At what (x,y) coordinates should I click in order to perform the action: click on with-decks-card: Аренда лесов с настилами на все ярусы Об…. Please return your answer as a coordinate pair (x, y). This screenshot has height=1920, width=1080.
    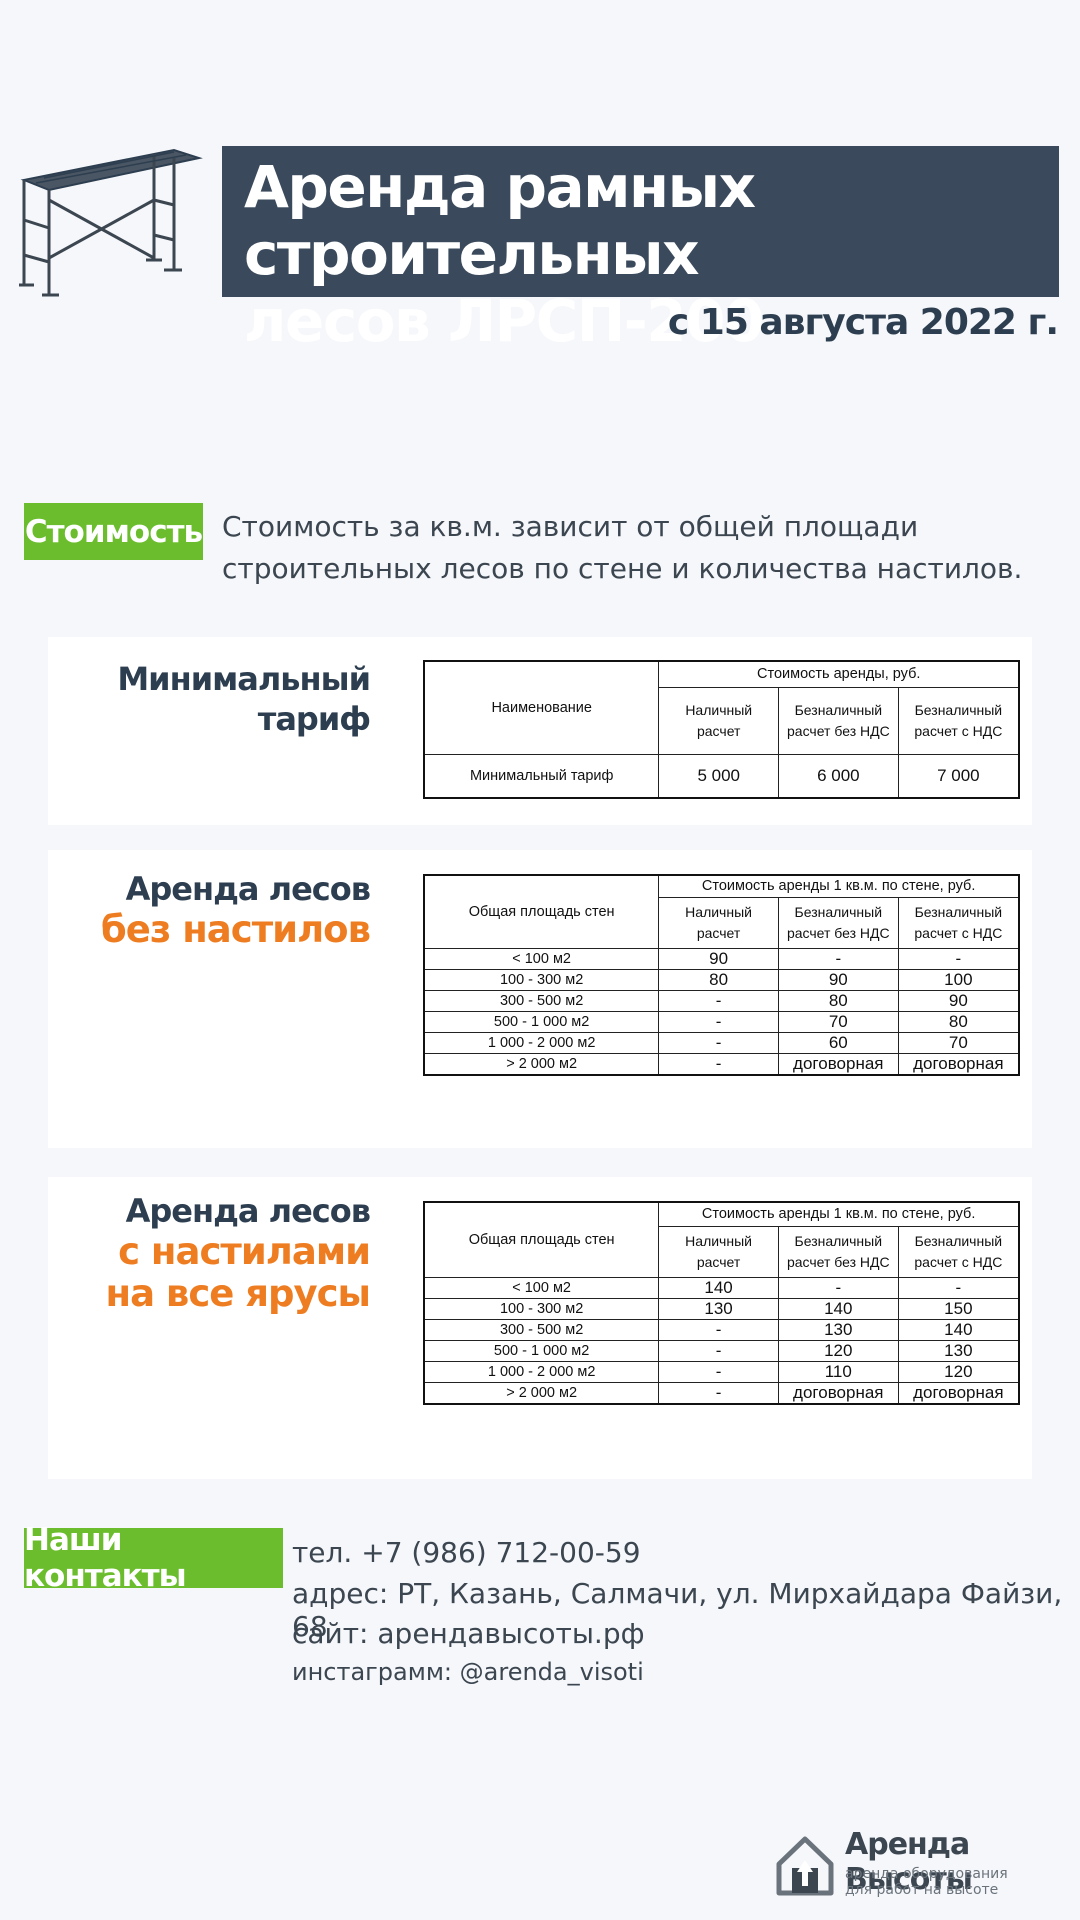
    Looking at the image, I should click on (540, 1328).